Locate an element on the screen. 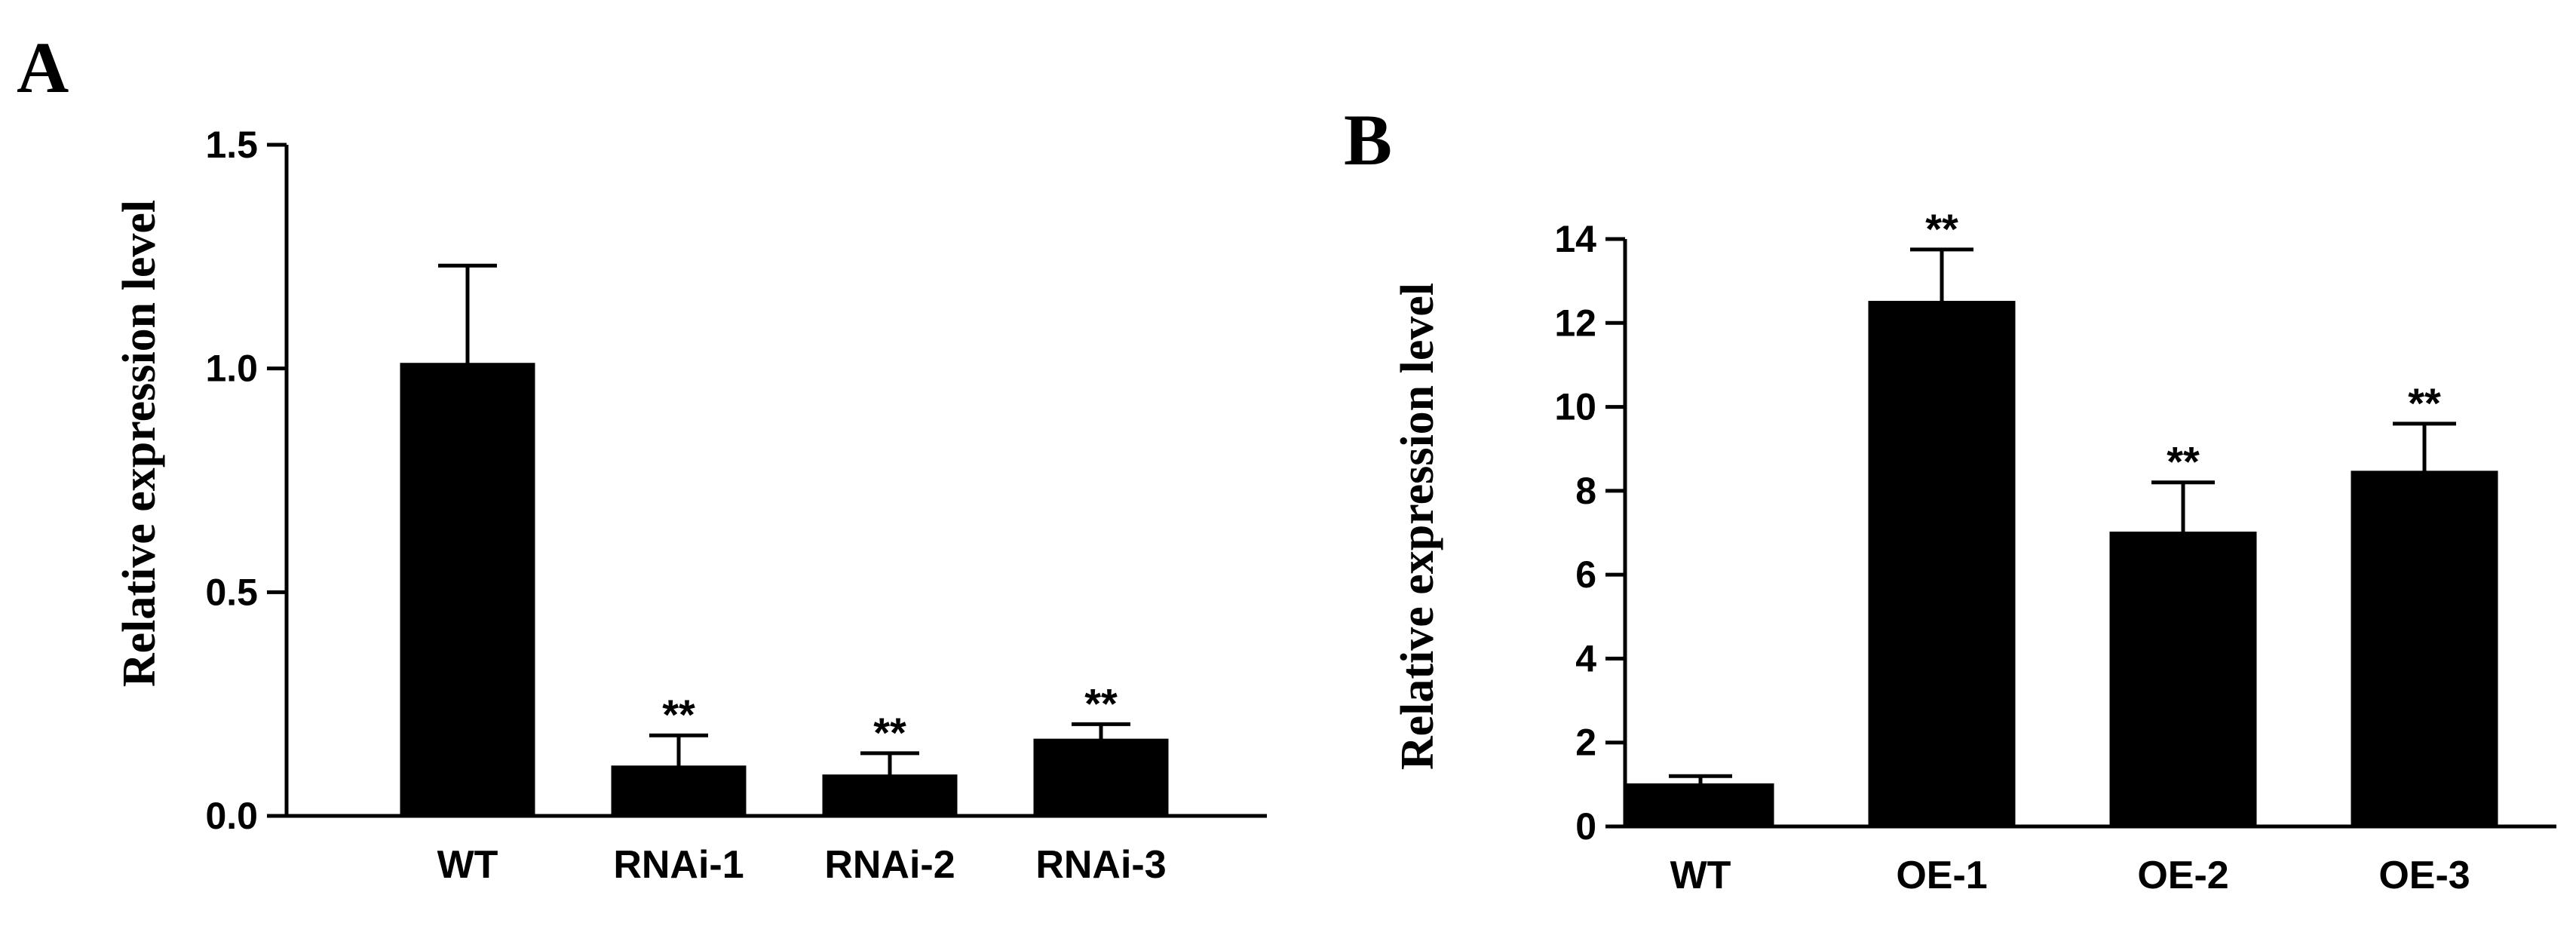 This screenshot has width=2576, height=929. y-tick-label-b: 10 is located at coordinates (1575, 407).